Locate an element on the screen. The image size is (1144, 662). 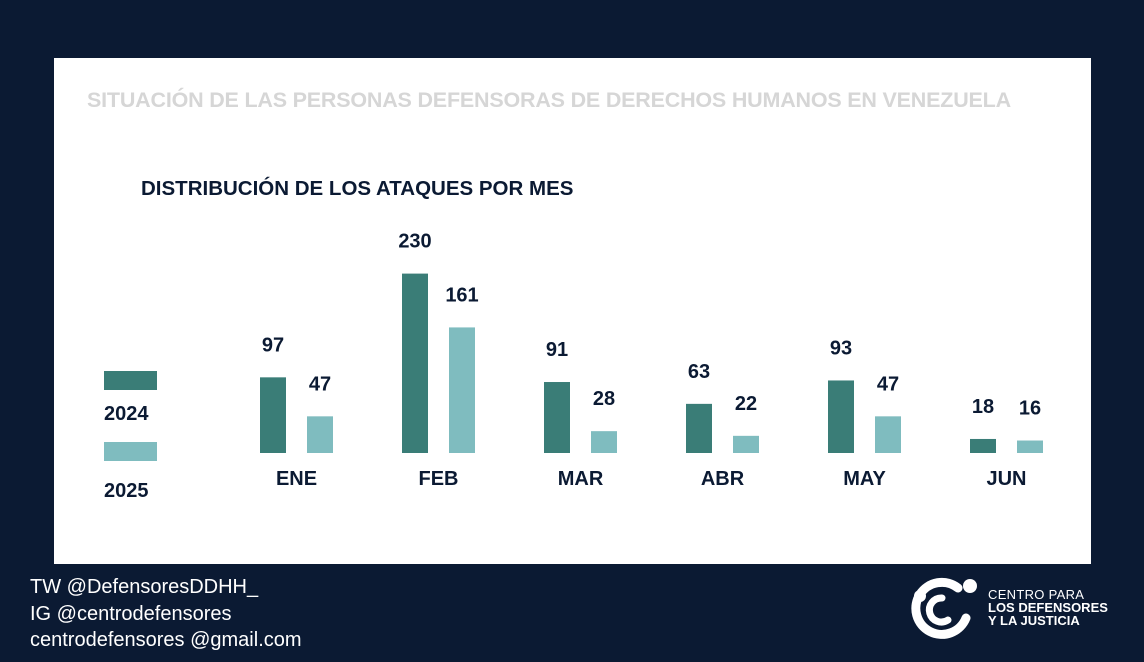
legend-swatch-2025 is located at coordinates (130, 451).